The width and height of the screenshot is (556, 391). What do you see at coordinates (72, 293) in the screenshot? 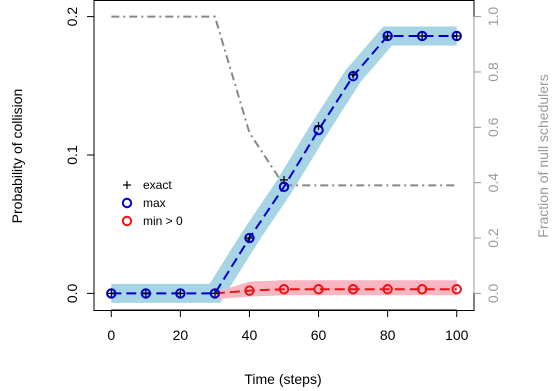
I see `y-tick-label: 0.0` at bounding box center [72, 293].